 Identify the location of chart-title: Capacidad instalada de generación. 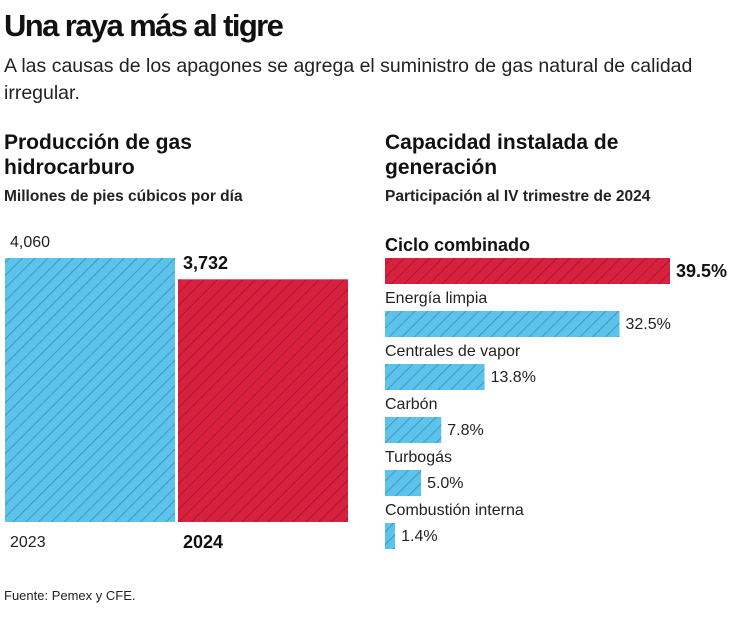
(502, 155).